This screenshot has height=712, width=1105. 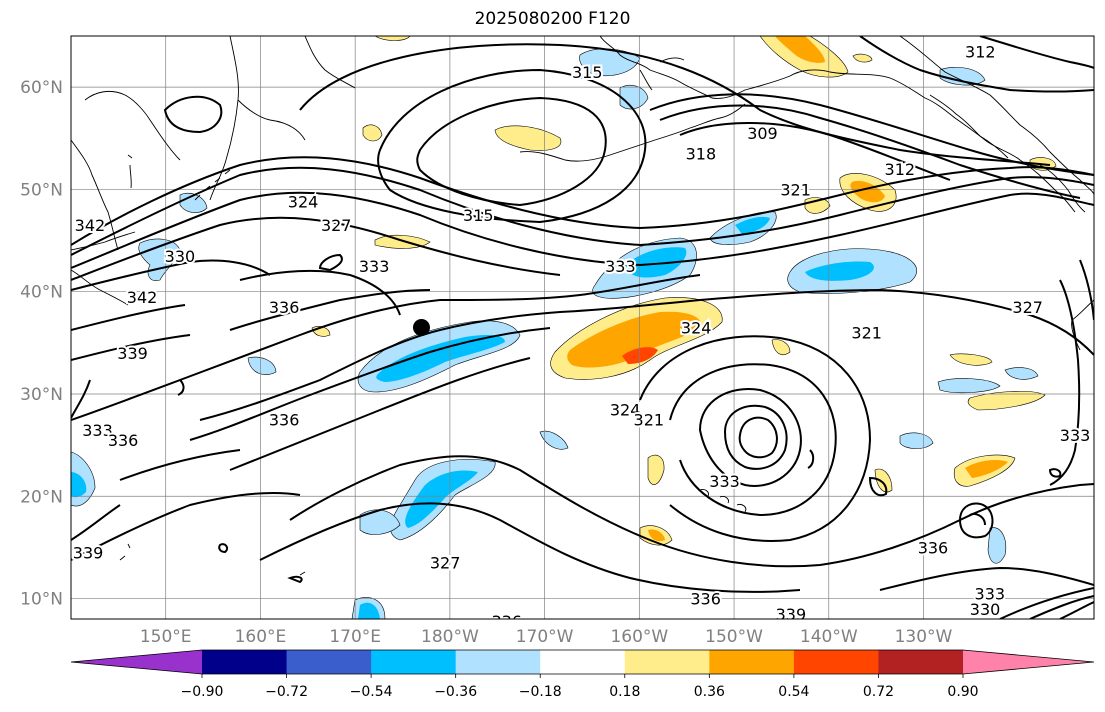 What do you see at coordinates (829, 637) in the screenshot?
I see `lon-tick-label: 140°W` at bounding box center [829, 637].